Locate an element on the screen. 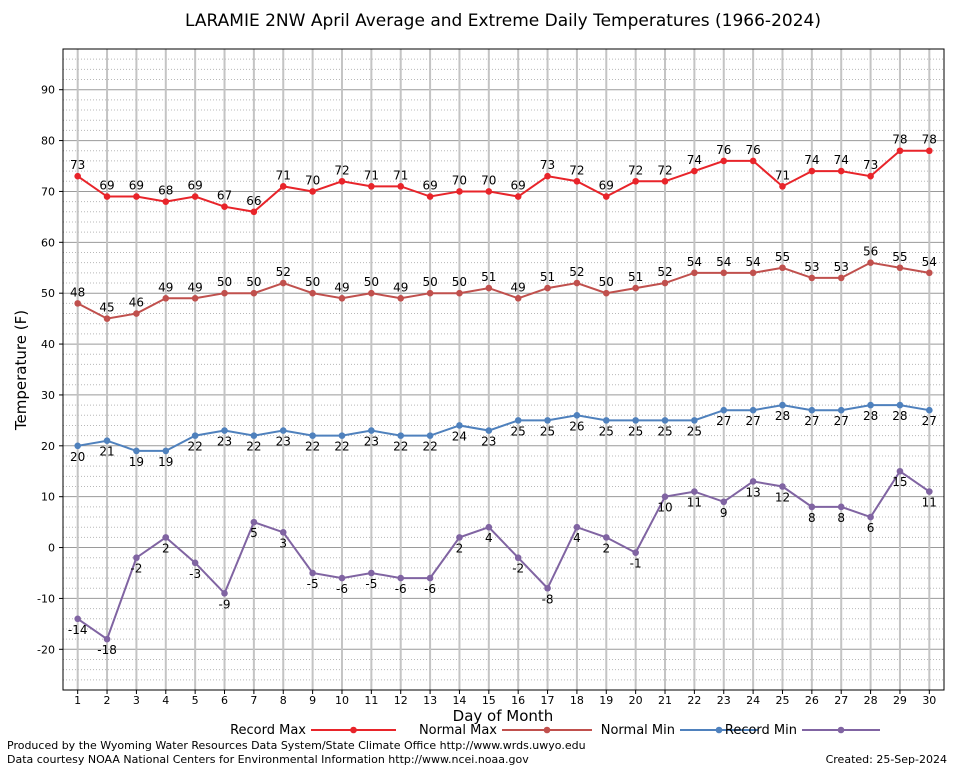 This screenshot has width=954, height=768. x-tick-label: 8 is located at coordinates (283, 700).